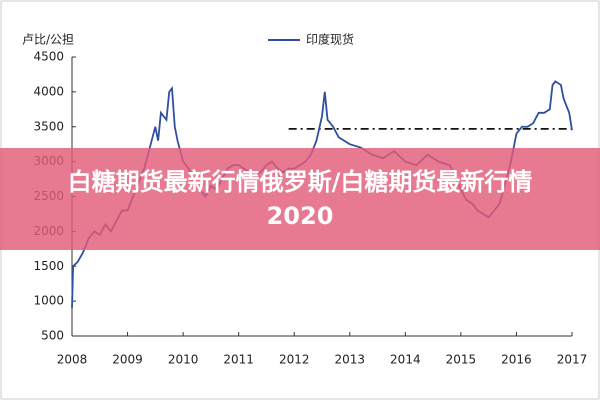  What do you see at coordinates (294, 360) in the screenshot?
I see `x-tick-label: 2012` at bounding box center [294, 360].